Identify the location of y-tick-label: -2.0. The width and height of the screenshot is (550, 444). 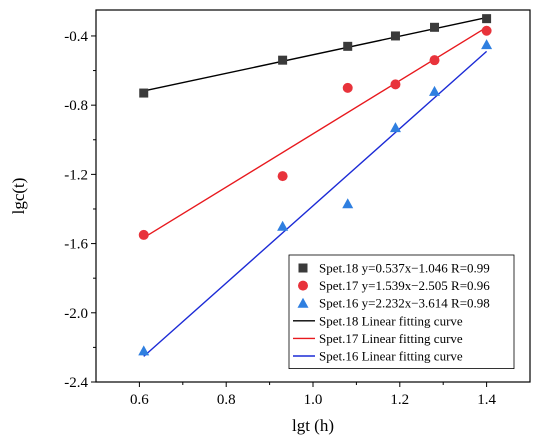
(76, 314).